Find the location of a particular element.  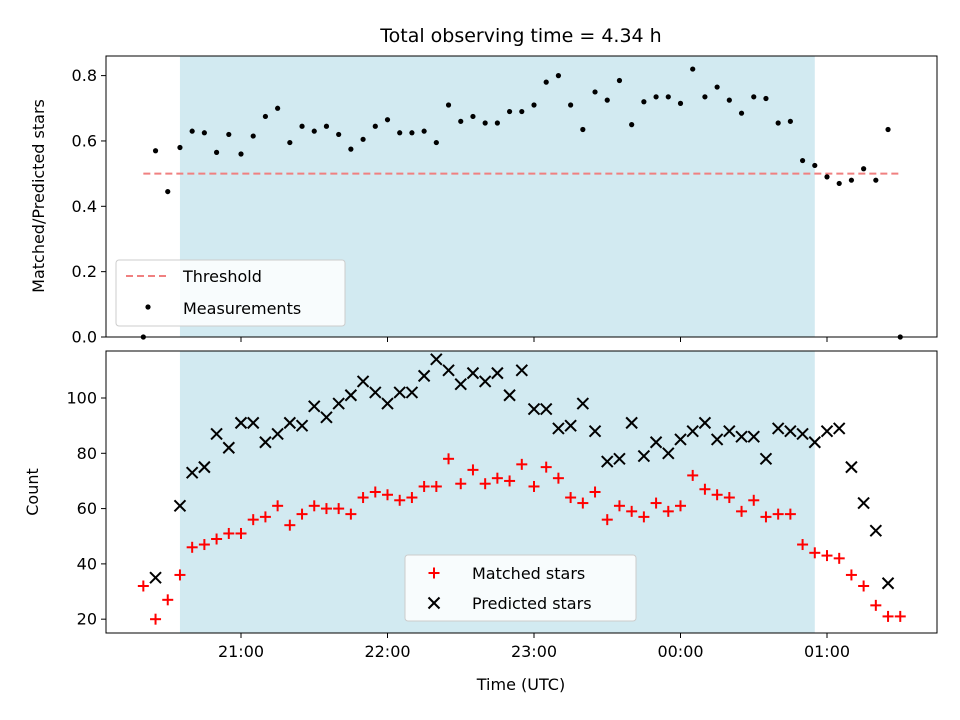

bottom-y-axis-label: Count is located at coordinates (32, 492).